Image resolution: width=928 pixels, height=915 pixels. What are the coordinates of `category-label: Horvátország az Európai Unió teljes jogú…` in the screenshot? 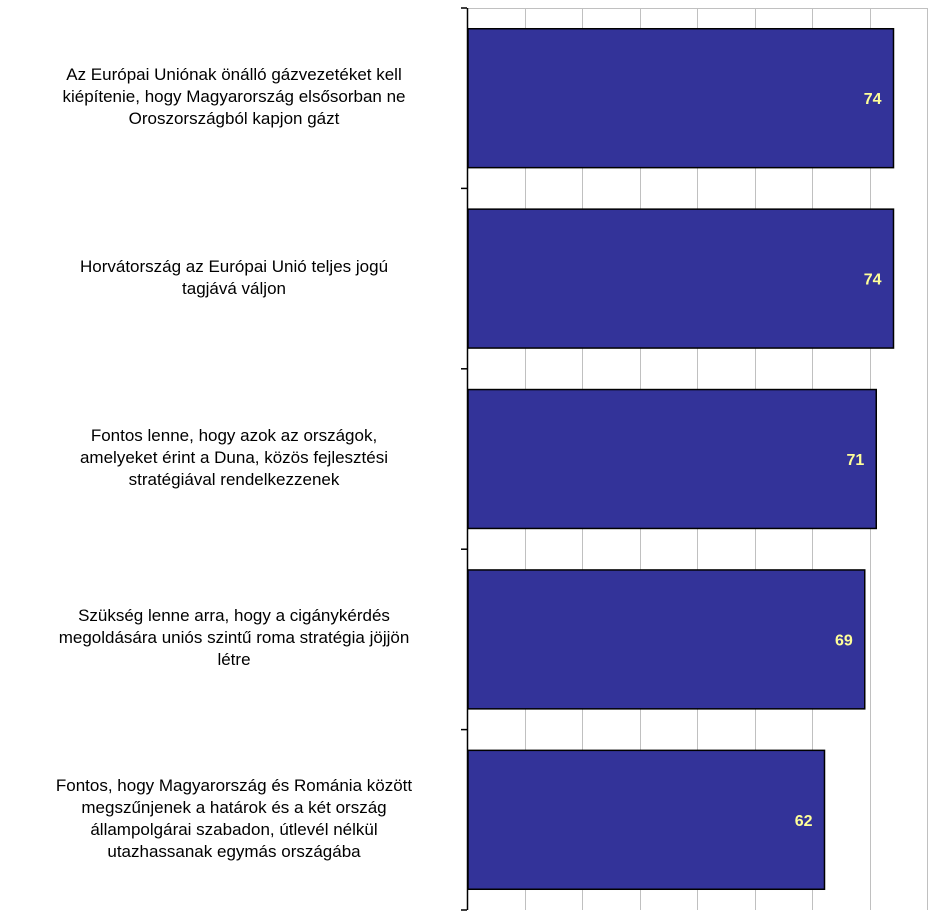 It's located at (234, 278).